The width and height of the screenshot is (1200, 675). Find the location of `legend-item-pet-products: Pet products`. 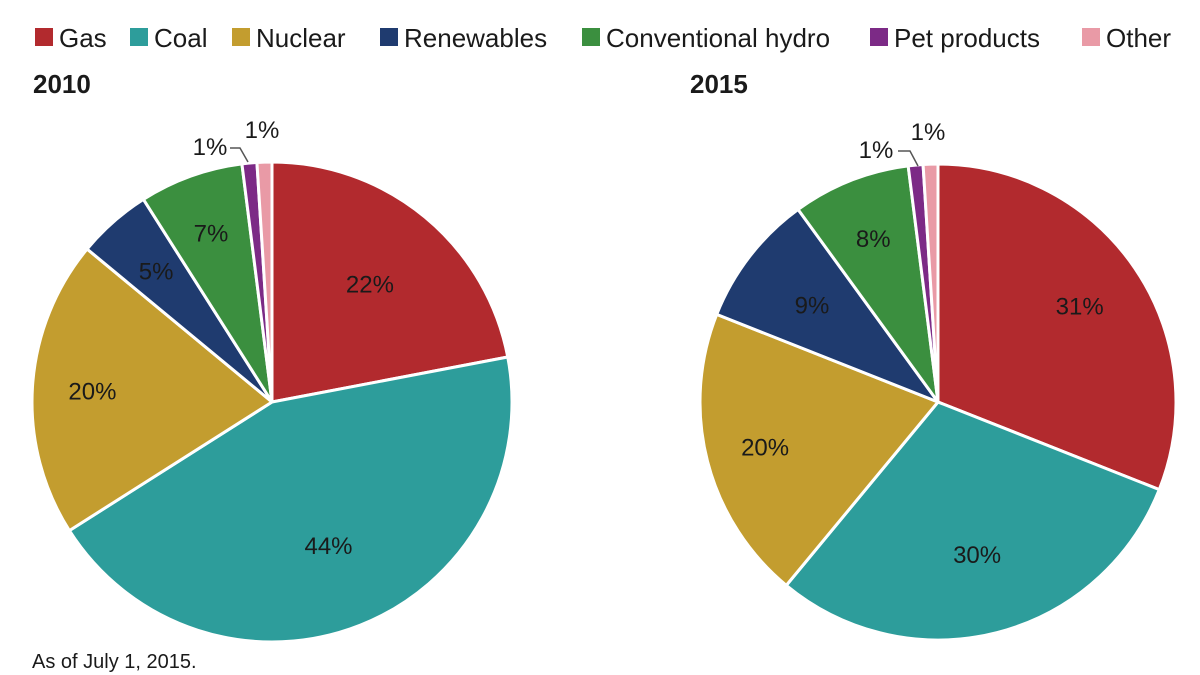

legend-item-pet-products: Pet products is located at coordinates (955, 38).